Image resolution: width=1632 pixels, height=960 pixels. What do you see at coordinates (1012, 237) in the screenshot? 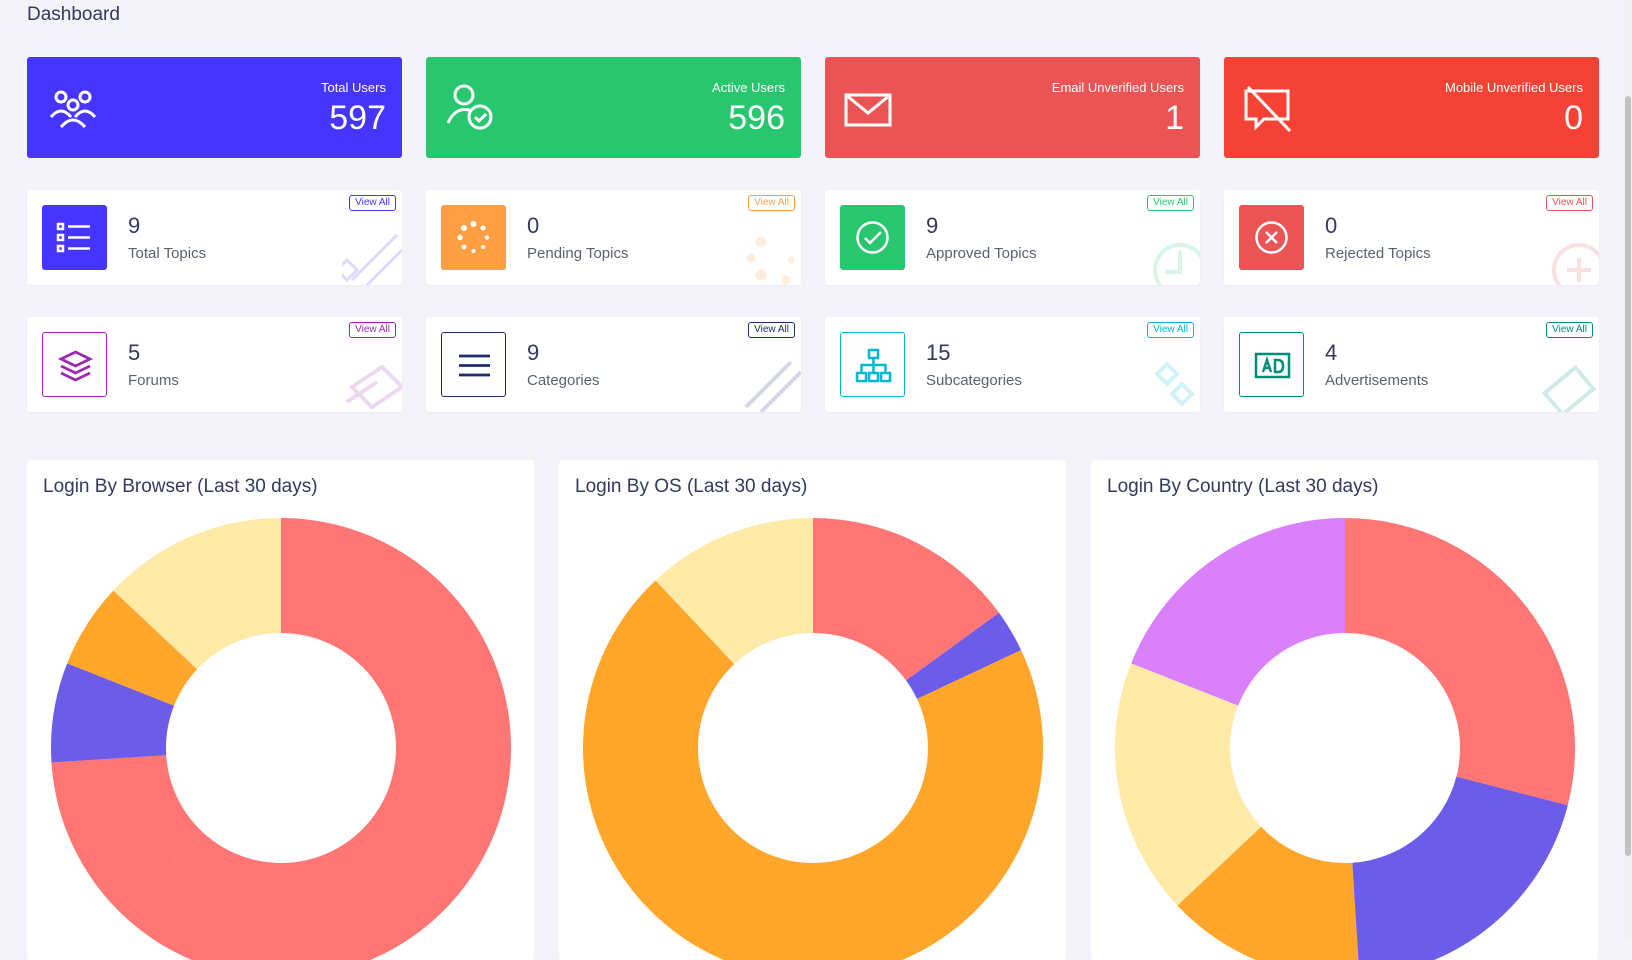
I see `widget-approved-topics: 9 Approved Topics View All` at bounding box center [1012, 237].